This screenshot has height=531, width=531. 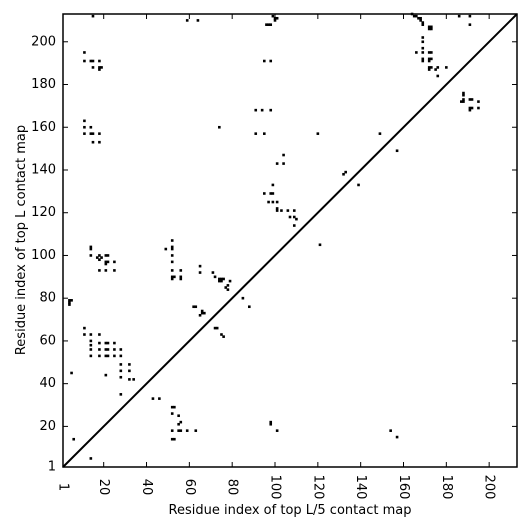 What do you see at coordinates (232, 487) in the screenshot?
I see `x-tick-label: 80` at bounding box center [232, 487].